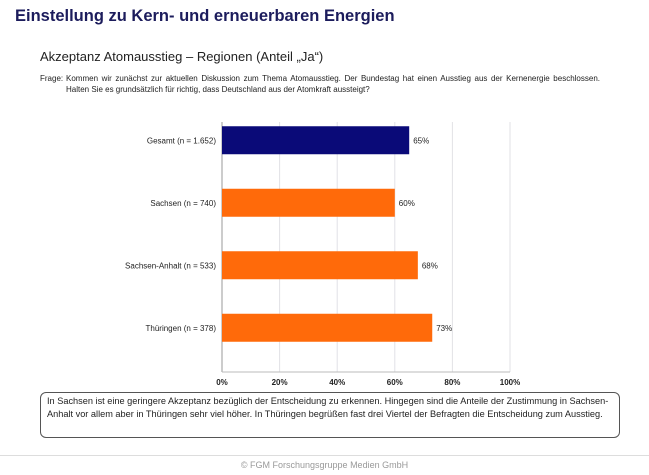 The height and width of the screenshot is (475, 649). I want to click on category-label: Sachsen-Anhalt (n = 533), so click(170, 265).